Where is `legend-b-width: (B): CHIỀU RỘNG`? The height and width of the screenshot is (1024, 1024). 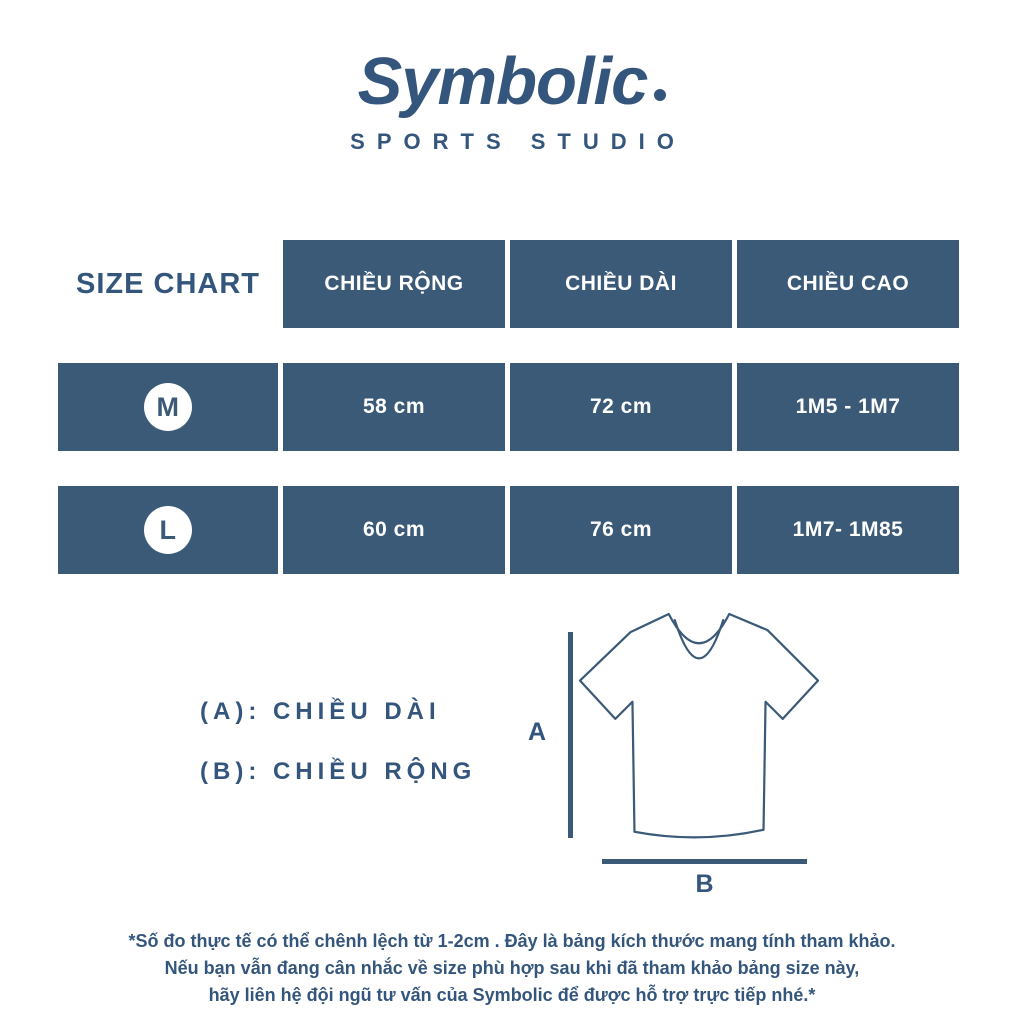
legend-b-width: (B): CHIỀU RỘNG is located at coordinates (338, 771).